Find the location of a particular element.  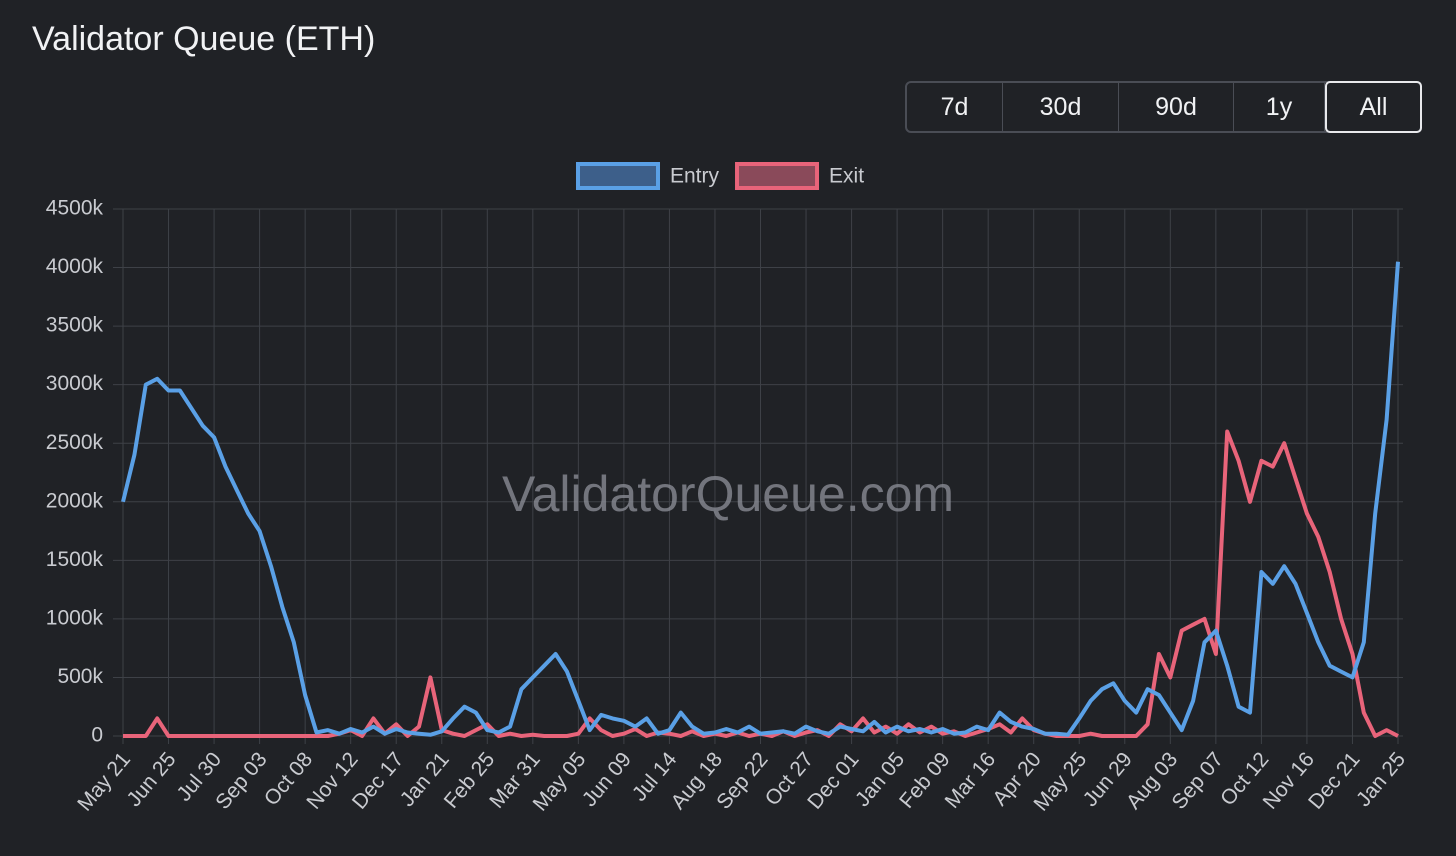

legend-item: Exit is located at coordinates (799, 176).